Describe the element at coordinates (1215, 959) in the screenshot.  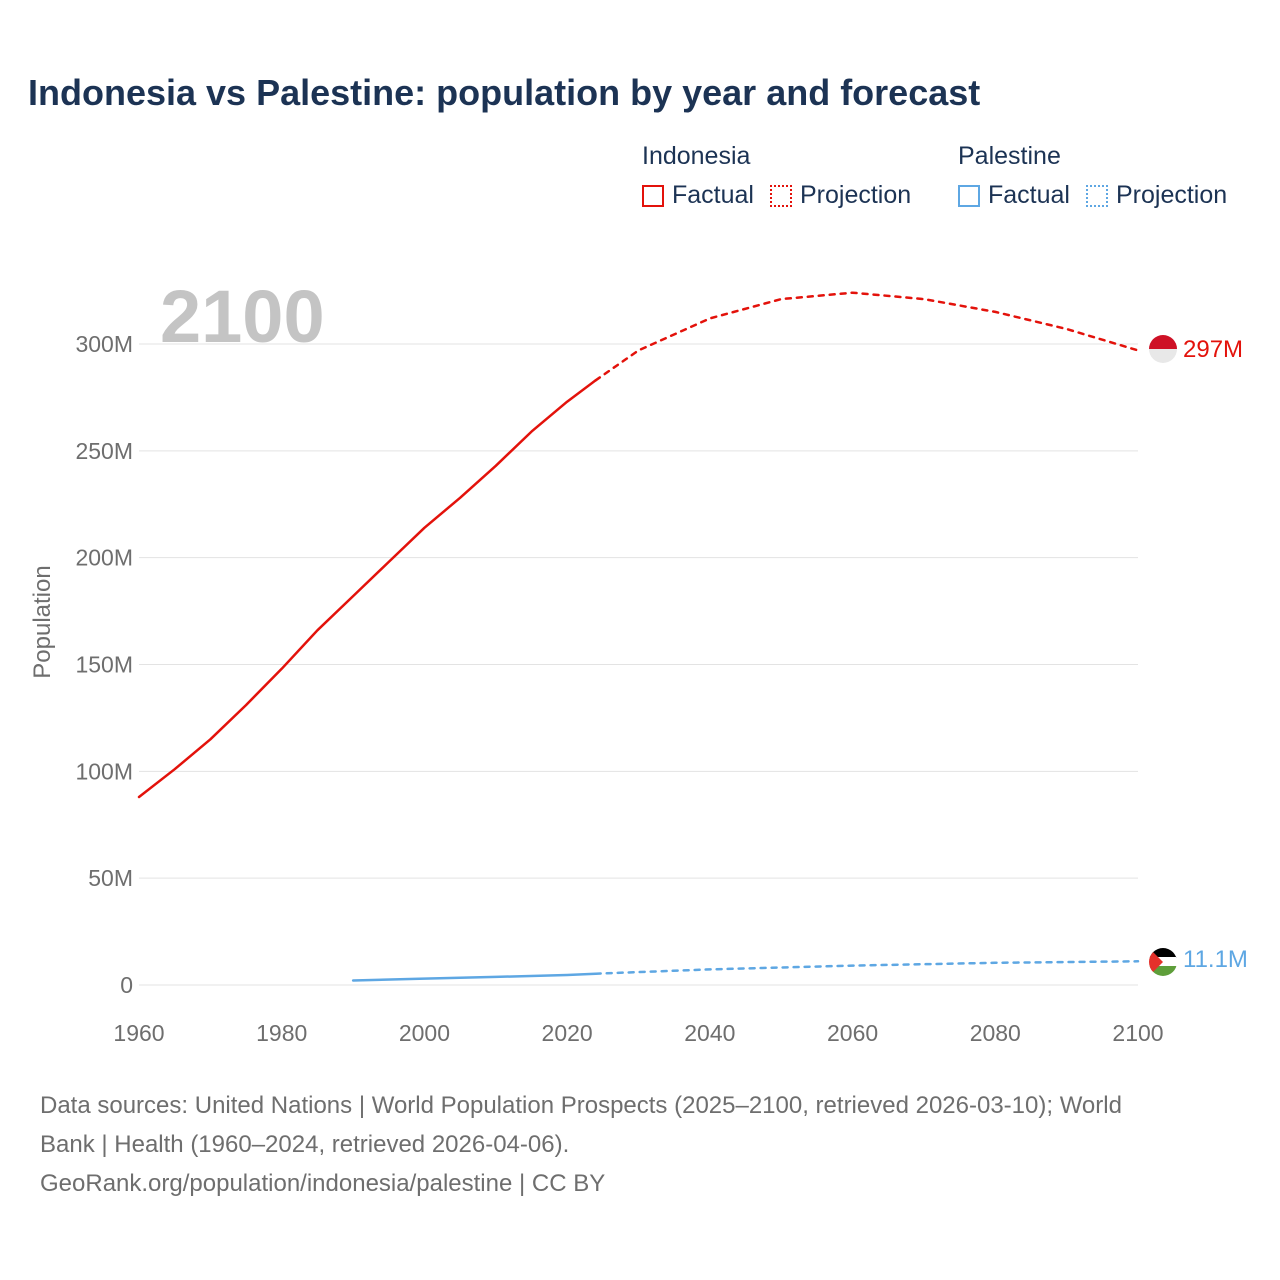
I see `palestine-end-label: 11.1M` at that location.